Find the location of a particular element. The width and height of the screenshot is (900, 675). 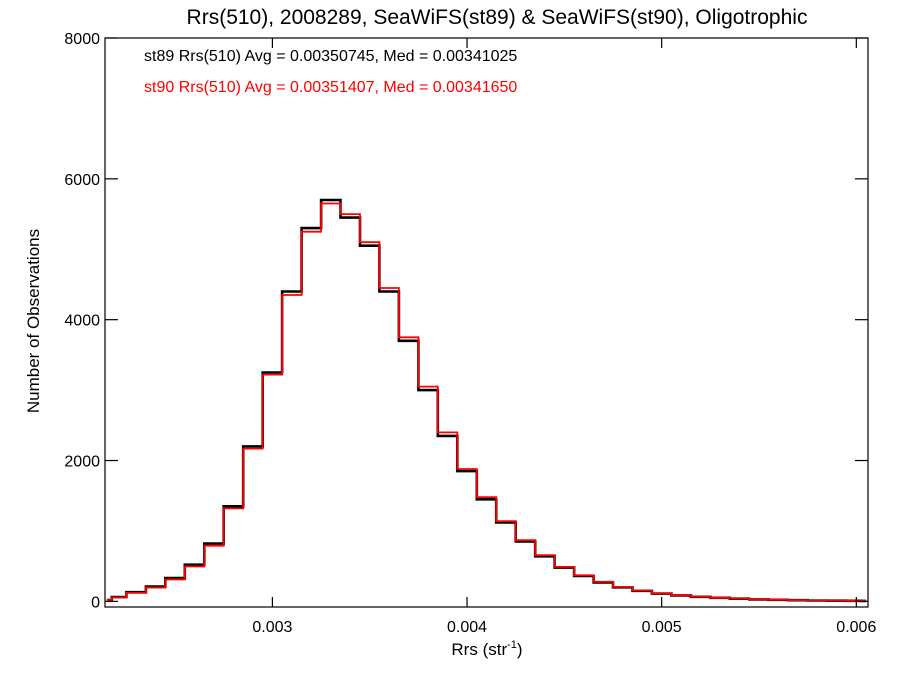

x-tick-label: 0.005 is located at coordinates (662, 627).